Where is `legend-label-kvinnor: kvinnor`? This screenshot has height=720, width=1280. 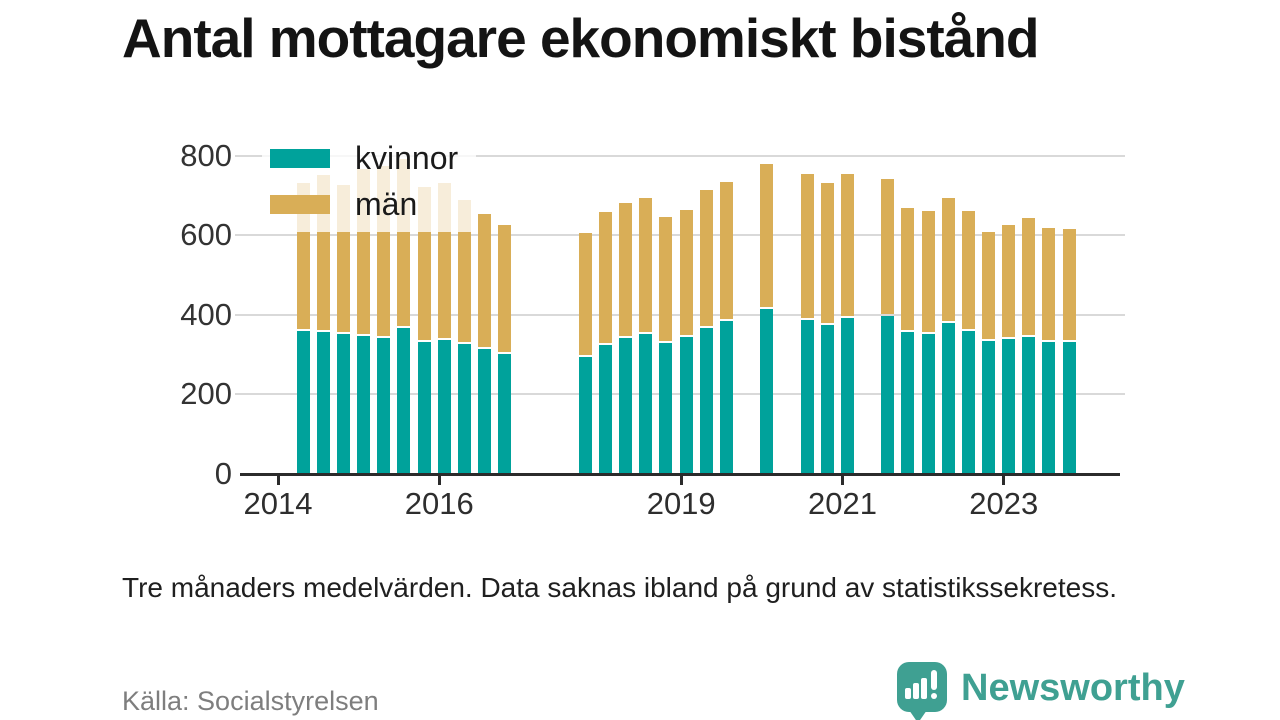 legend-label-kvinnor: kvinnor is located at coordinates (407, 158).